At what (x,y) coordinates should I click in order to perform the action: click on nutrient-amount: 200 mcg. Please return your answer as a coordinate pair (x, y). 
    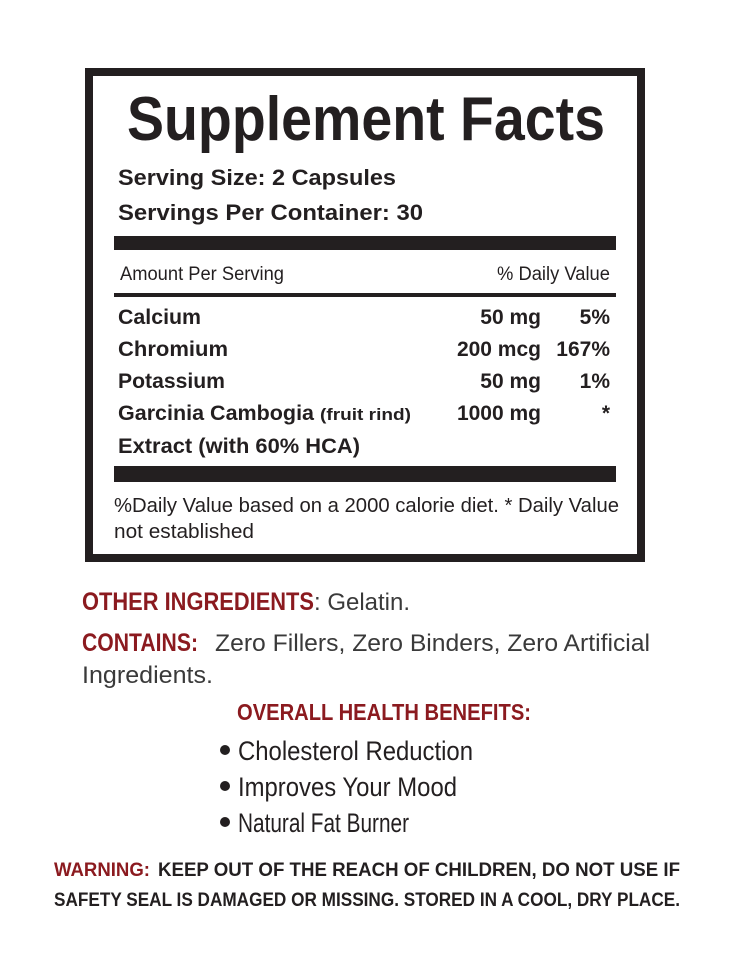
    Looking at the image, I should click on (499, 349).